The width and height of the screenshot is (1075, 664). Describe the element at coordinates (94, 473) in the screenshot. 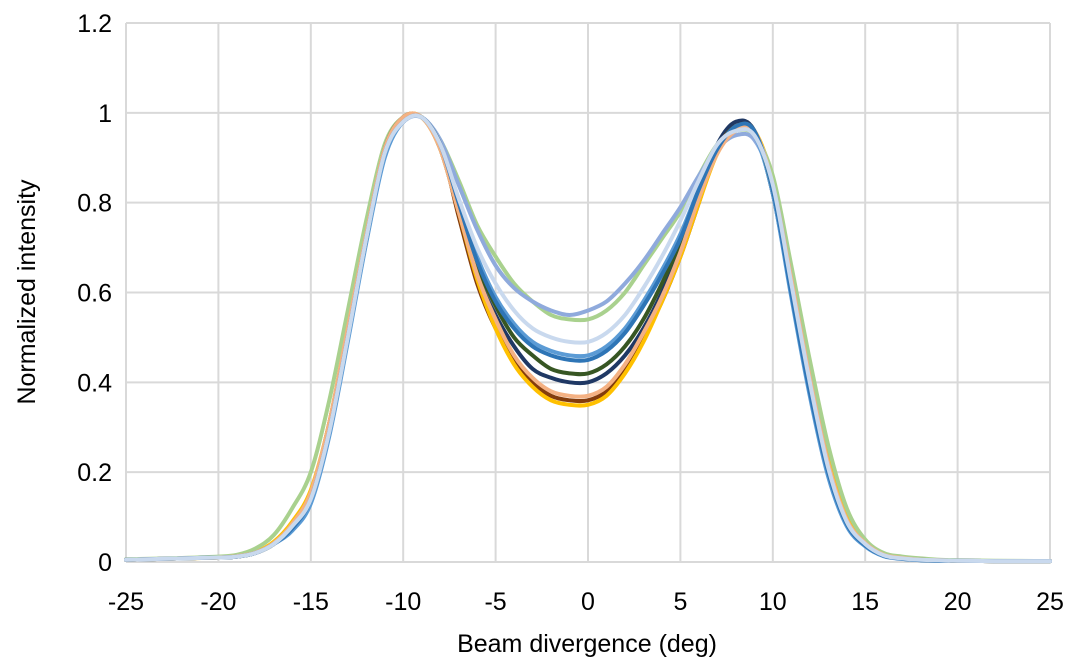

I see `y-tick-label: 0.2` at that location.